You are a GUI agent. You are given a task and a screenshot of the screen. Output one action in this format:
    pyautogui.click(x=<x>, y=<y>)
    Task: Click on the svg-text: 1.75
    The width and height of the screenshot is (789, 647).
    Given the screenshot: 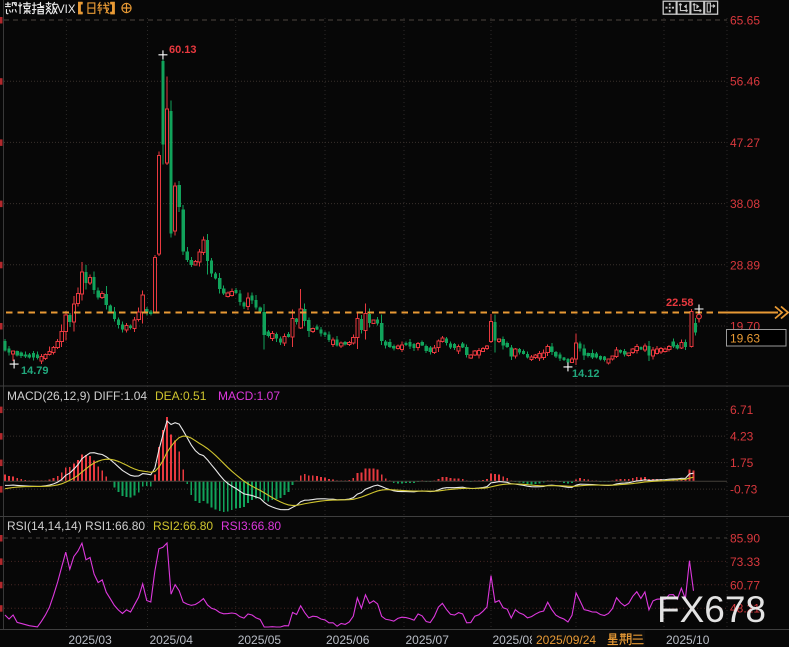 What is the action you would take?
    pyautogui.click(x=742, y=463)
    